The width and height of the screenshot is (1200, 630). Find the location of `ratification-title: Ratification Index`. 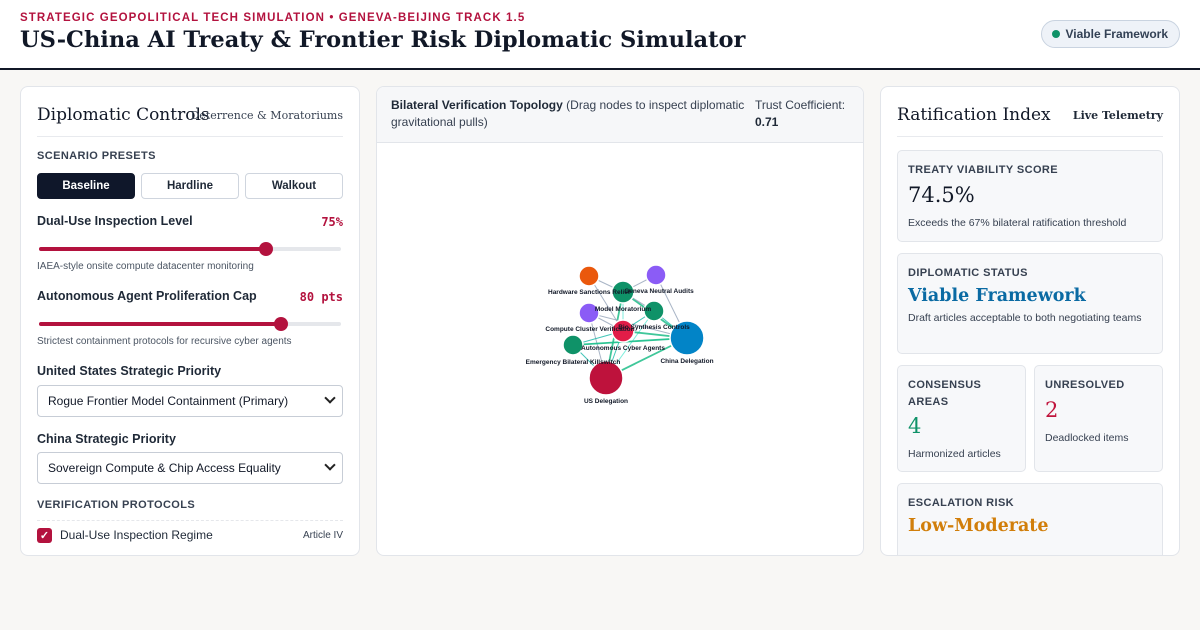

ratification-title: Ratification Index is located at coordinates (974, 115).